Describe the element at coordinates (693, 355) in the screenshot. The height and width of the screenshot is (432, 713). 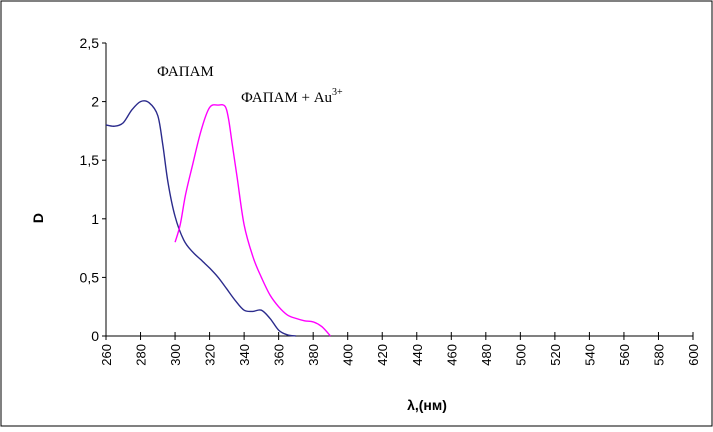
I see `x-tick-label: 600` at that location.